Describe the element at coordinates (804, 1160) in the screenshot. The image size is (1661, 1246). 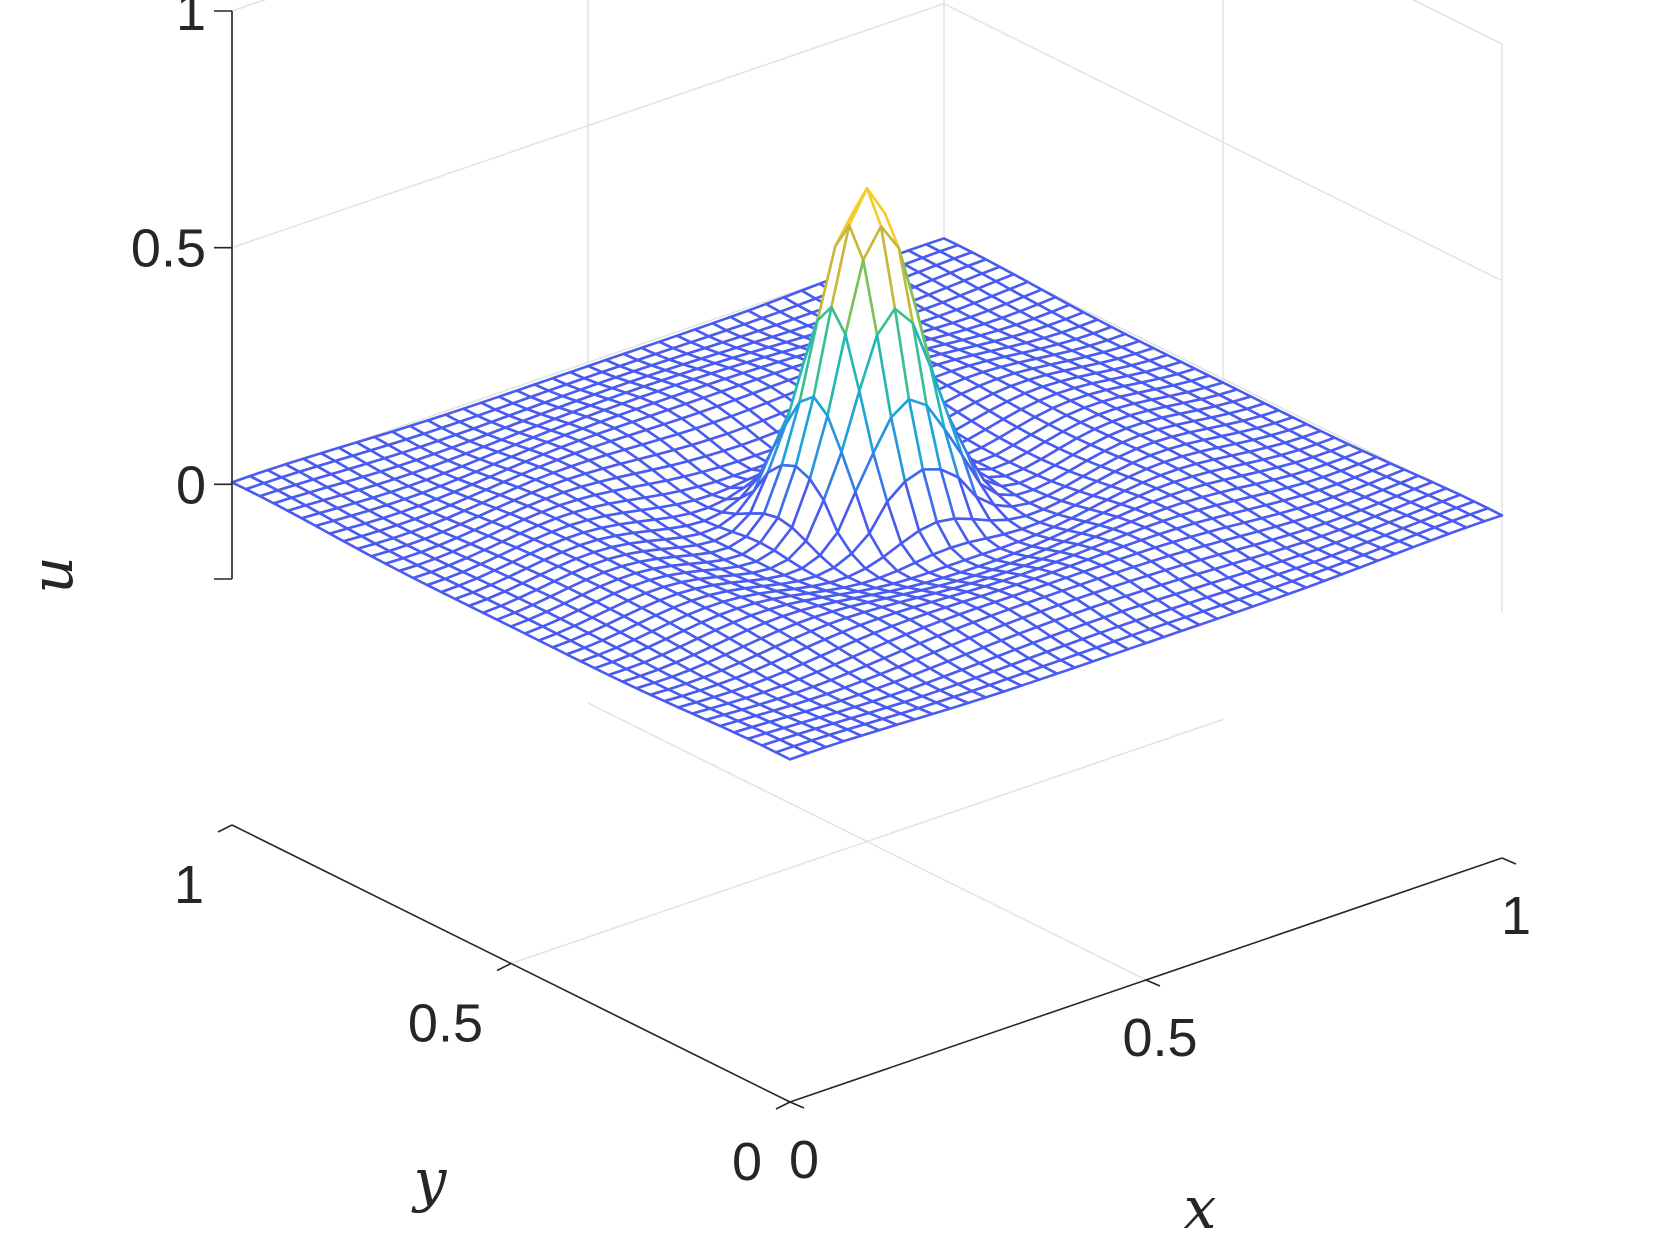
I see `x-tick-label: 0` at that location.